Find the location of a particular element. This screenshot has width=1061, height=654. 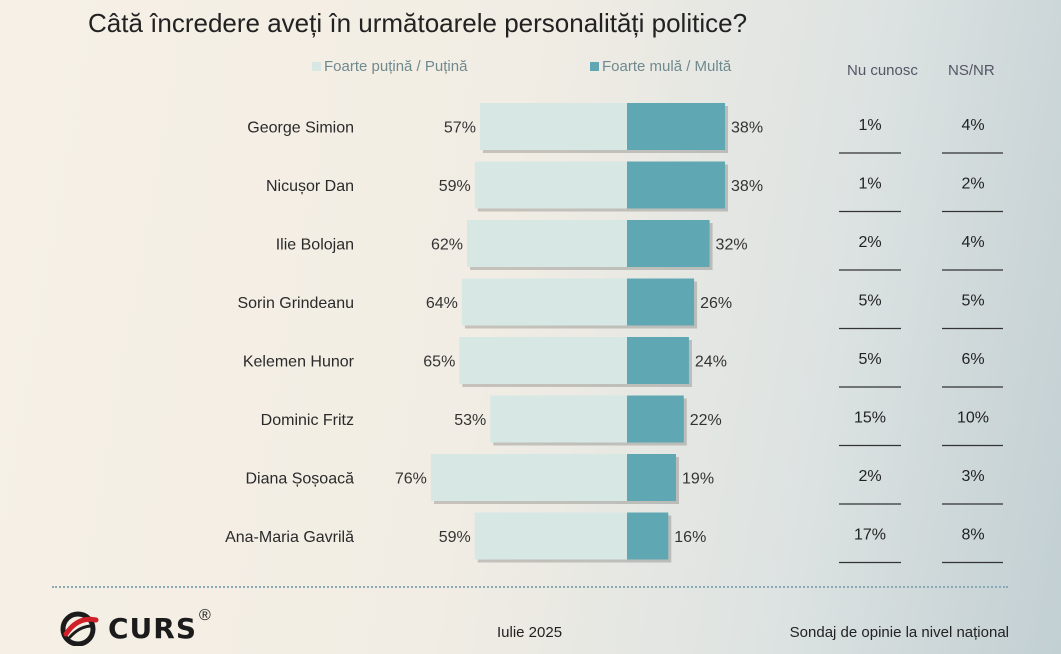

nsnr-value: 5% is located at coordinates (972, 301).